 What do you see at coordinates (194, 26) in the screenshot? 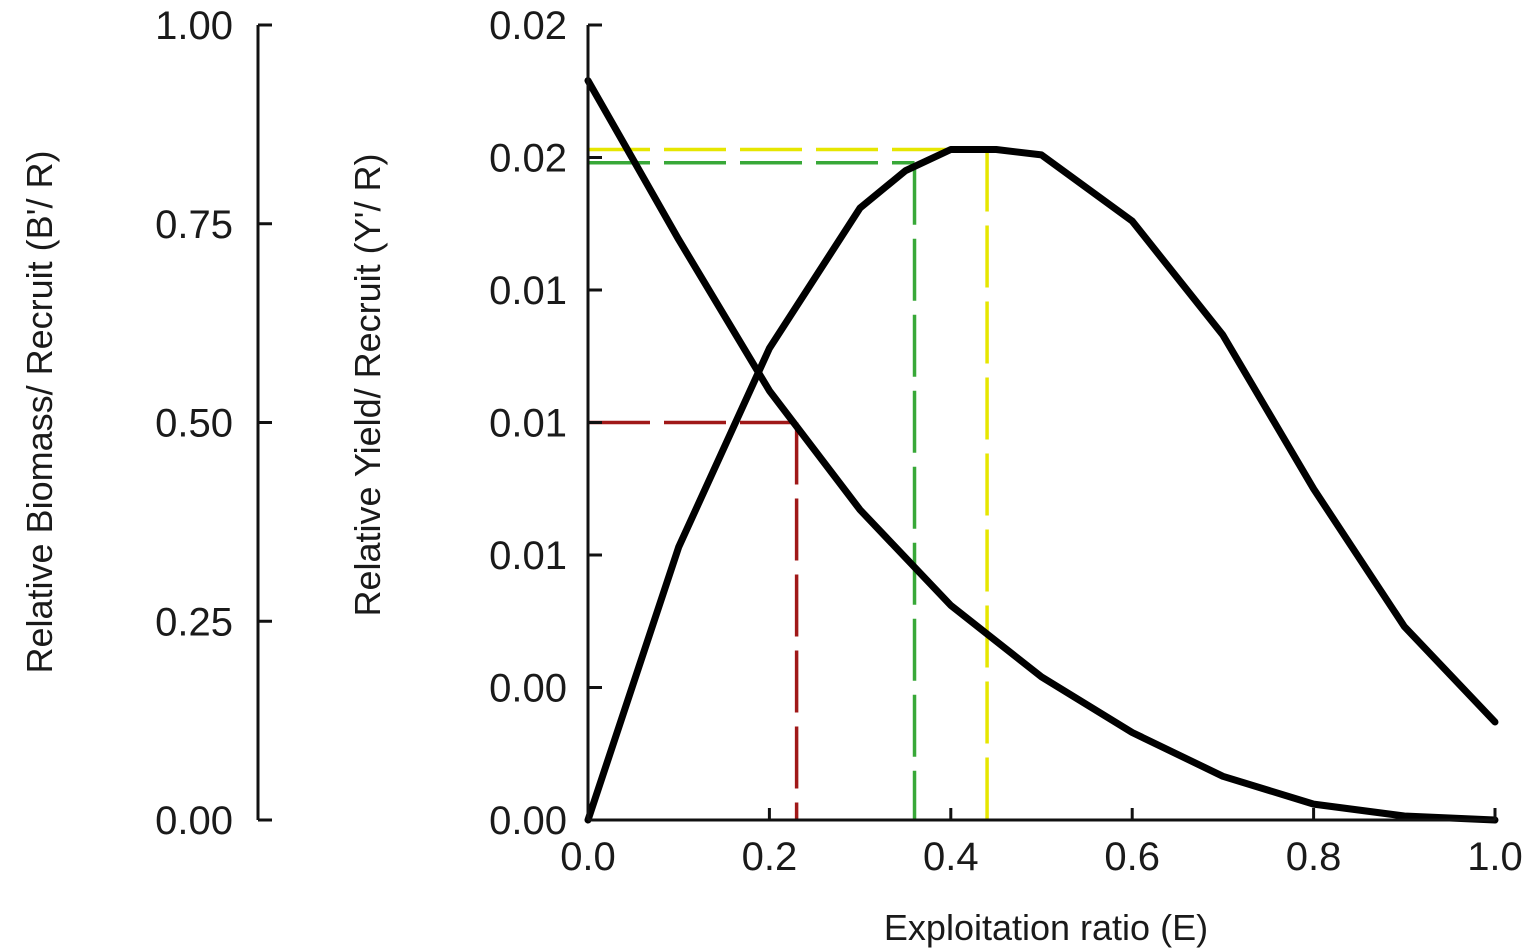
I see `biomass-tick-label: 1.00` at bounding box center [194, 26].